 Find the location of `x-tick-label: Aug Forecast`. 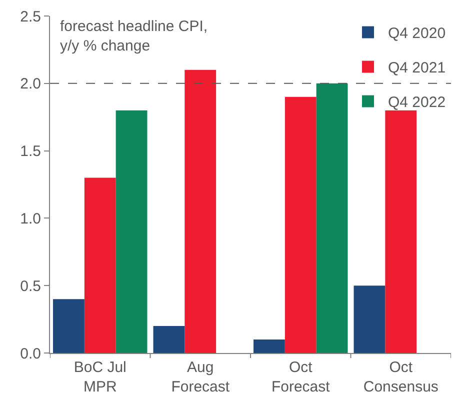

x-tick-label: Aug Forecast is located at coordinates (200, 377).